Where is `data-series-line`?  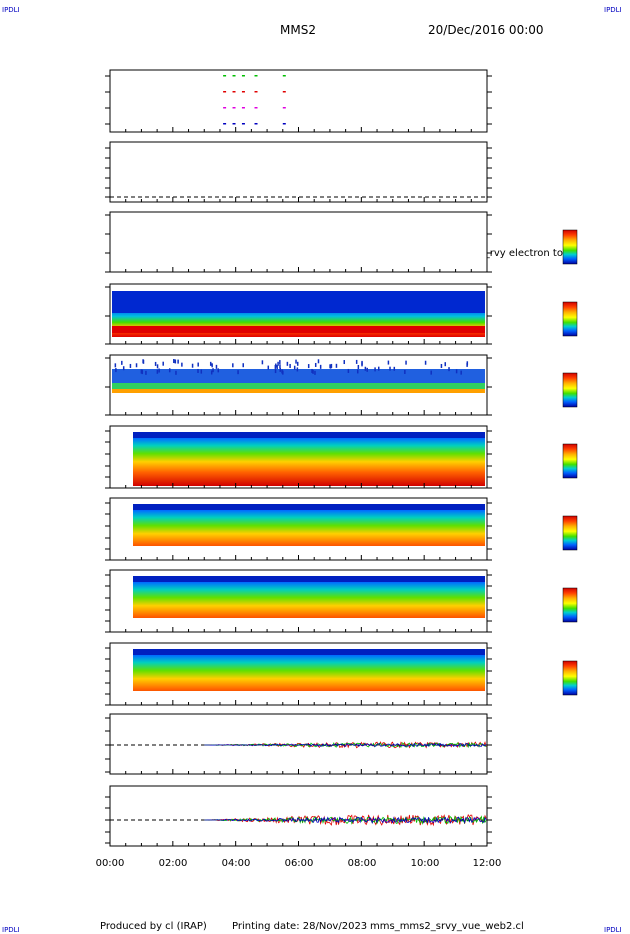
data-series-line is located at coordinates (345, 745).